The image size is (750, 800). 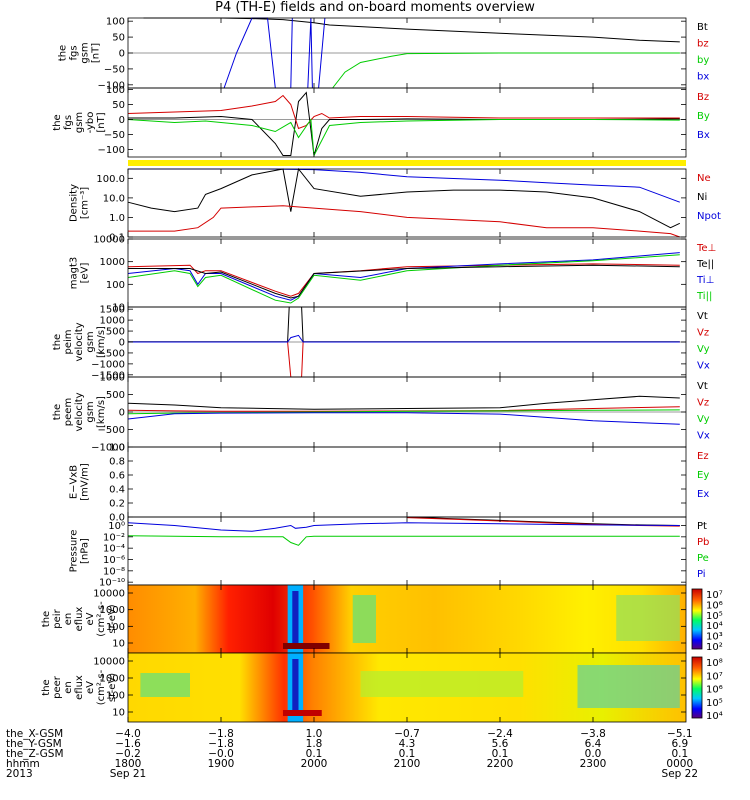 What do you see at coordinates (704, 296) in the screenshot?
I see `legend-entry: Ti||` at bounding box center [704, 296].